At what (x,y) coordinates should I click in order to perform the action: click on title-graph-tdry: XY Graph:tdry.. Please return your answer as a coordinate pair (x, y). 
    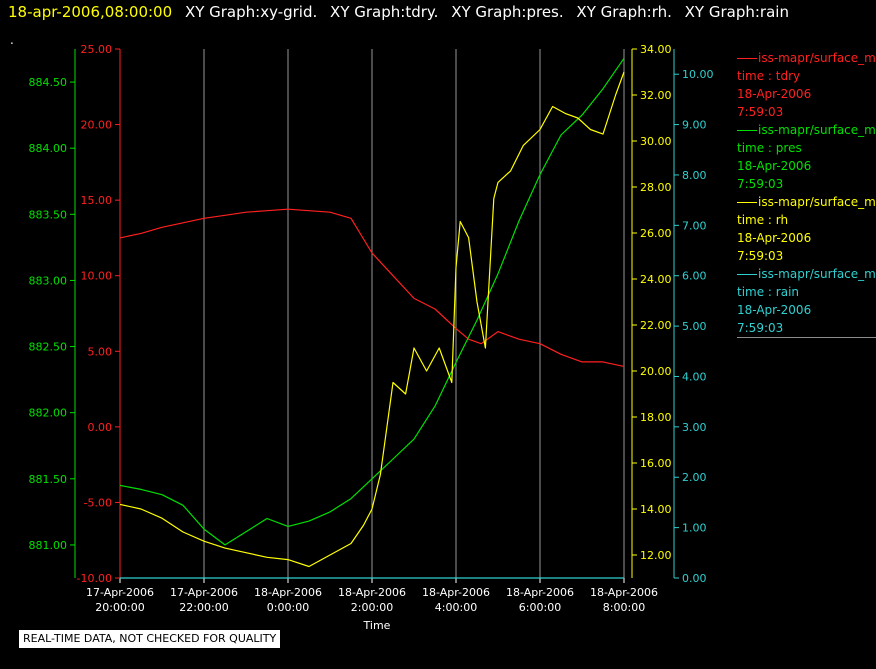
    Looking at the image, I should click on (384, 12).